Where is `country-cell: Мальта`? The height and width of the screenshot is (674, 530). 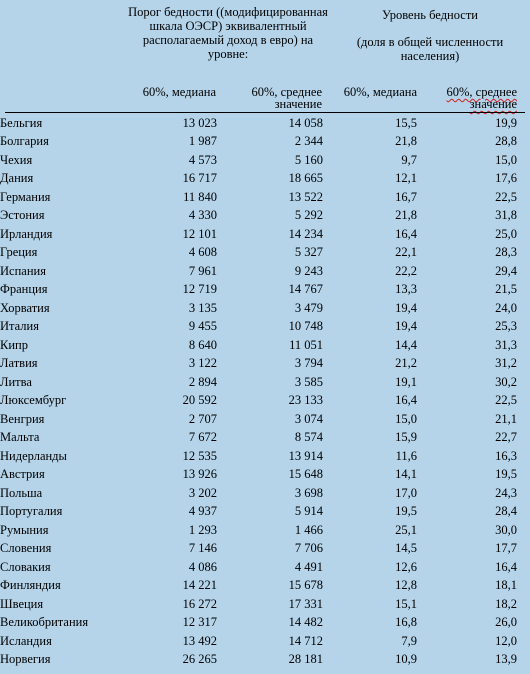 country-cell: Мальта is located at coordinates (20, 437).